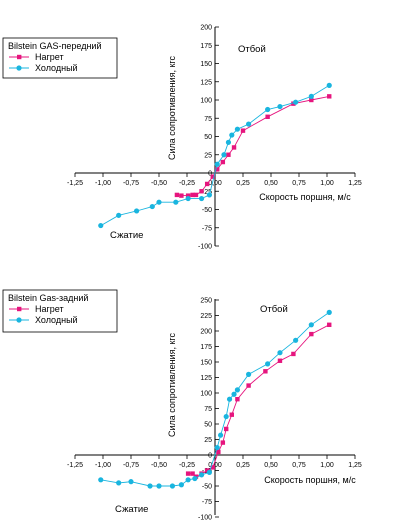 The width and height of the screenshot is (400, 525). Describe the element at coordinates (206, 82) in the screenshot. I see `y-tick-label: 125` at that location.